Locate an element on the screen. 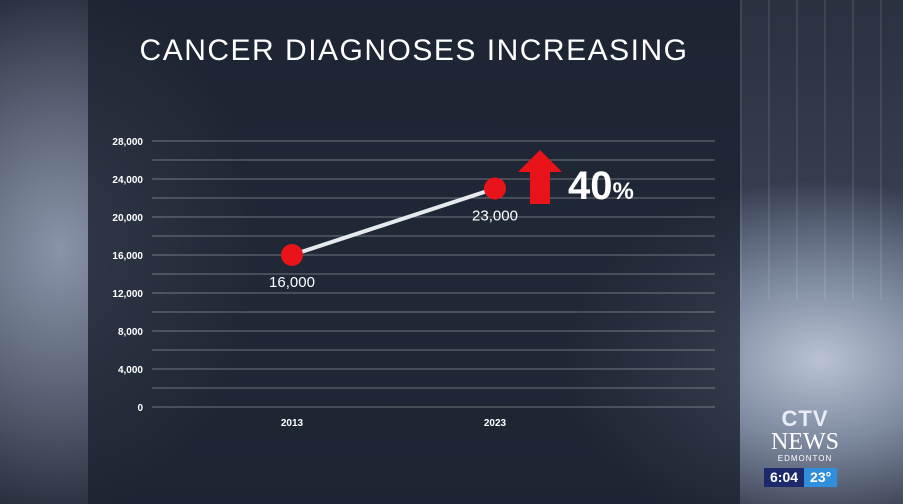 The height and width of the screenshot is (504, 903). logo-news-text: NEWS is located at coordinates (805, 442).